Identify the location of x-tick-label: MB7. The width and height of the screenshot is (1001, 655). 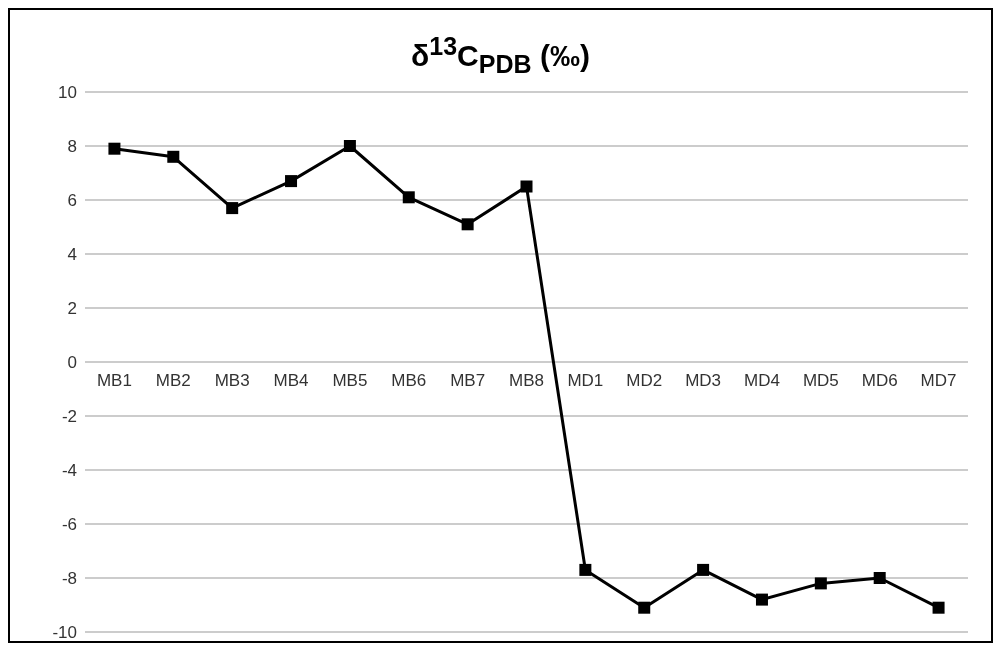
(468, 380).